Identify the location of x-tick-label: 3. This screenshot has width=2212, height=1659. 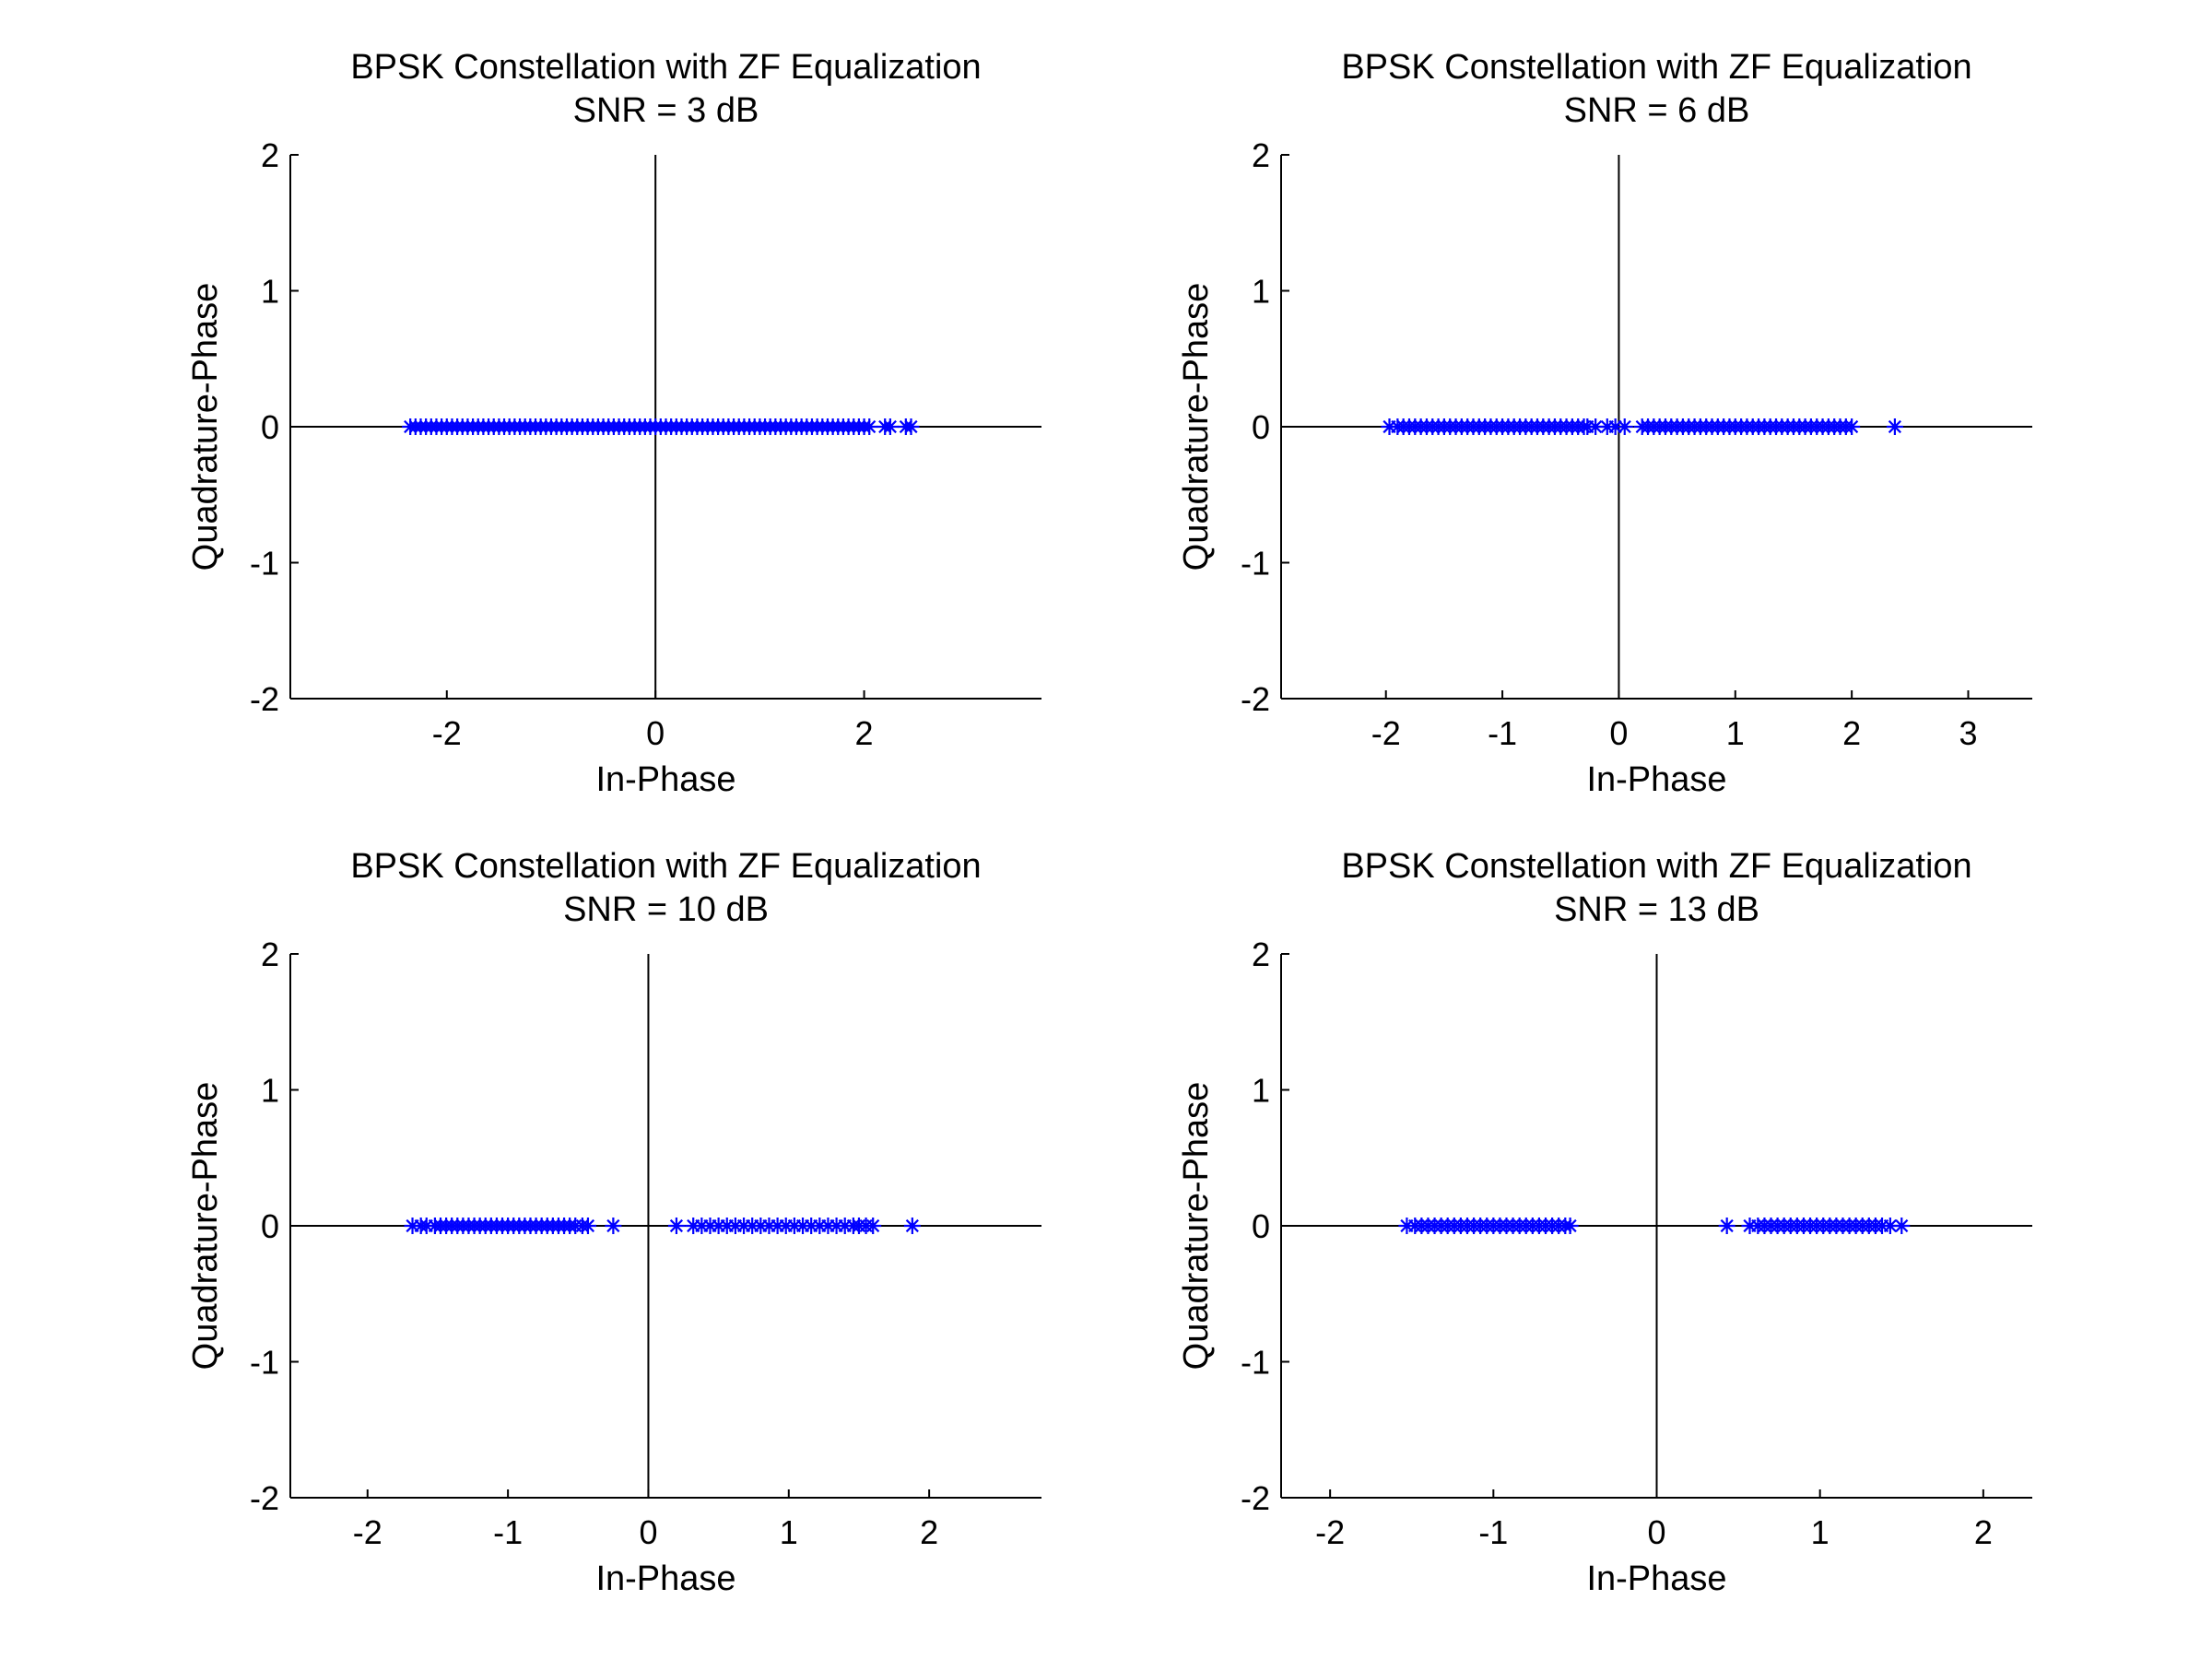
(1968, 733).